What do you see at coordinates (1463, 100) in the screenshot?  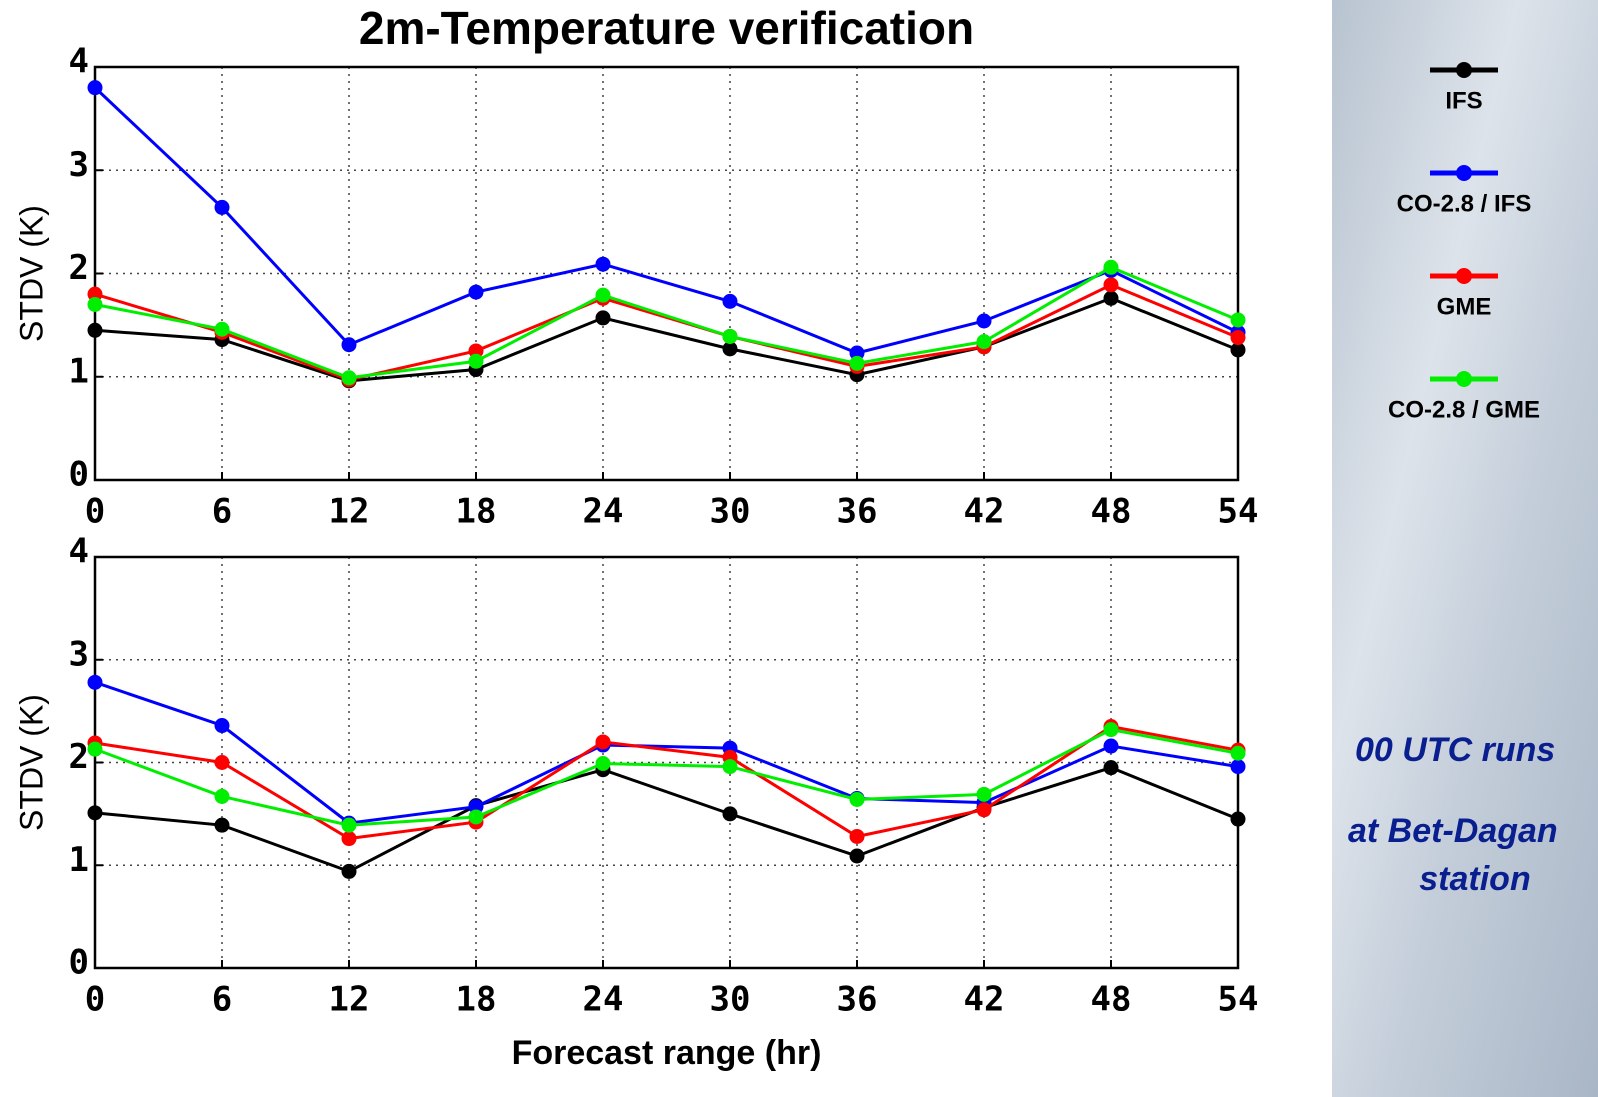 I see `legend-label: IFS` at bounding box center [1463, 100].